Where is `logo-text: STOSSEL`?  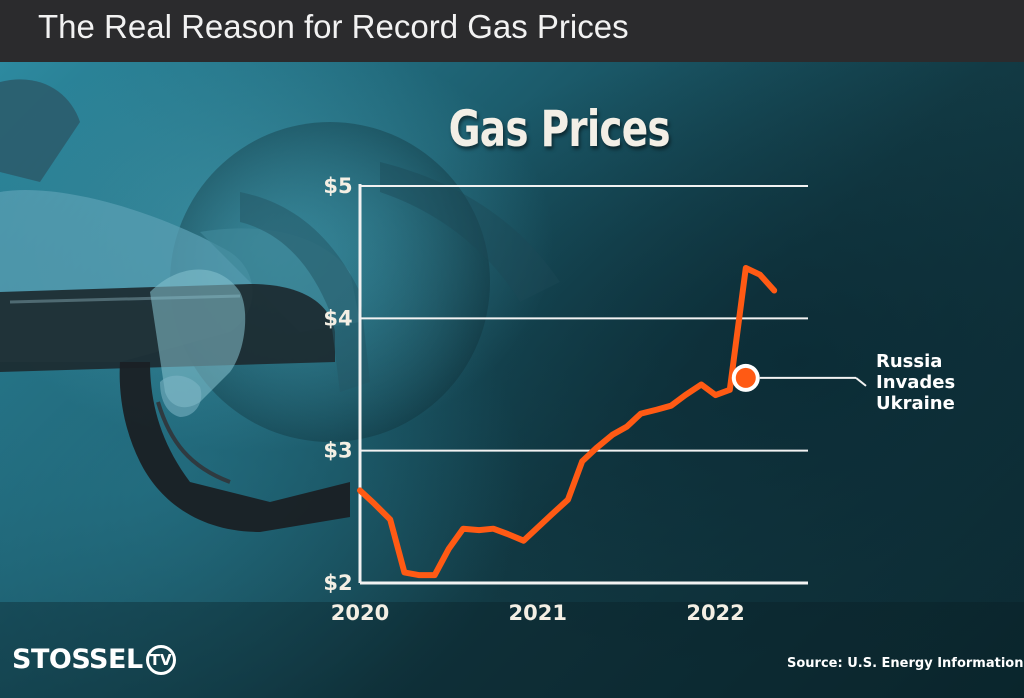
logo-text: STOSSEL is located at coordinates (77, 659).